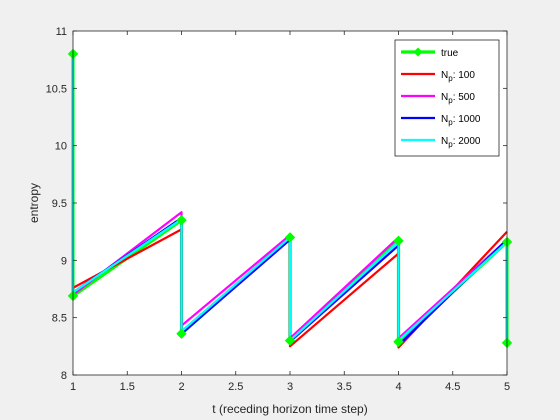  Describe the element at coordinates (398, 387) in the screenshot. I see `x-tick-label: 4` at that location.